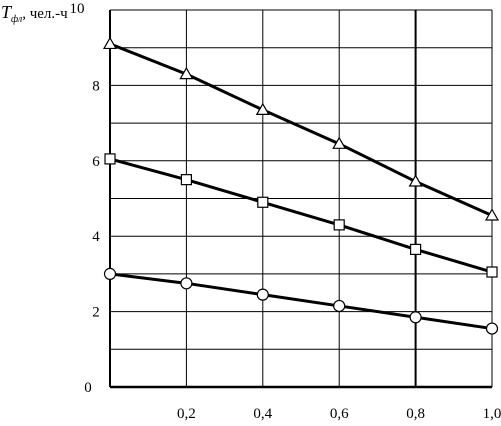  I want to click on y-axis-units: , чел.-ч, so click(45, 14).